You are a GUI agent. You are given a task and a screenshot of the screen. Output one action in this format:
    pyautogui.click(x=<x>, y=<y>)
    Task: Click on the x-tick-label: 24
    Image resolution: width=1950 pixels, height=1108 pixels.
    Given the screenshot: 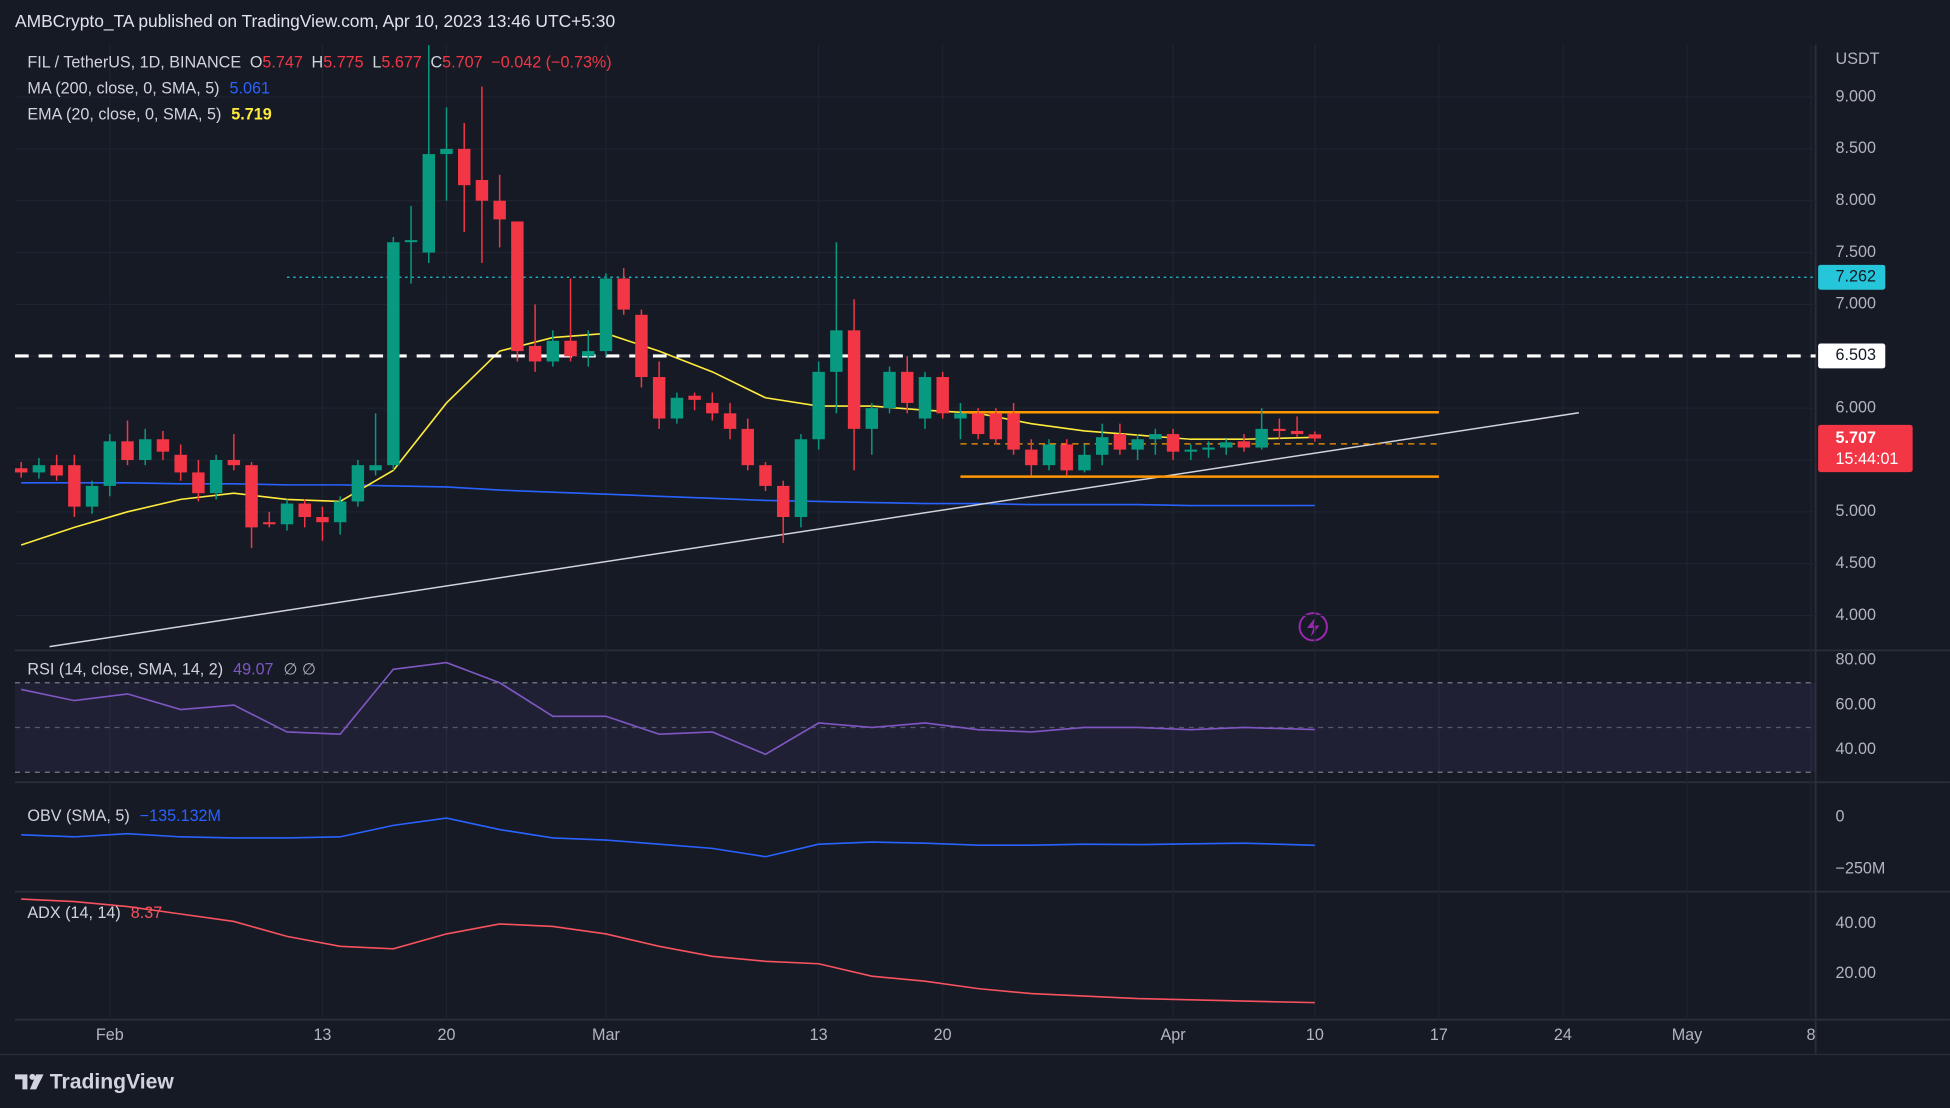 What is the action you would take?
    pyautogui.click(x=1563, y=1035)
    